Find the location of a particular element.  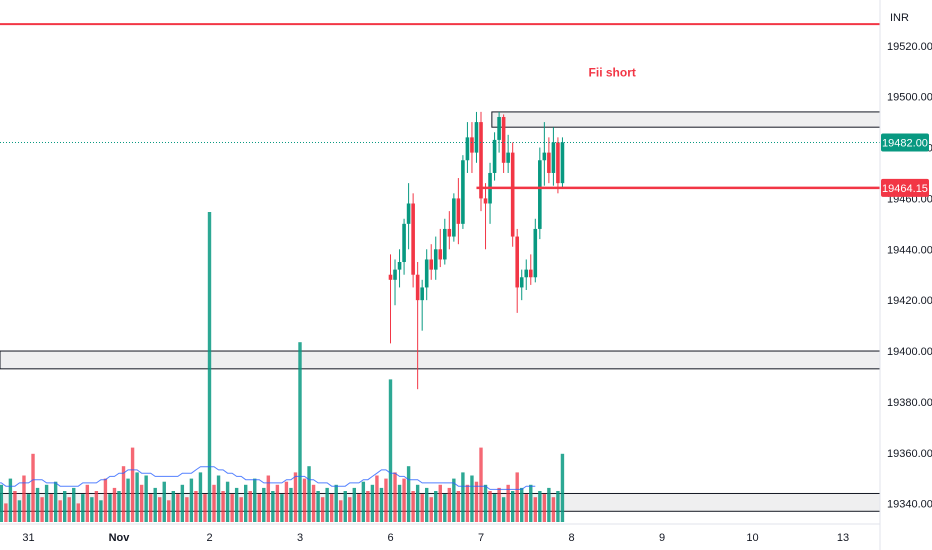

level-price-badge is located at coordinates (905, 187).